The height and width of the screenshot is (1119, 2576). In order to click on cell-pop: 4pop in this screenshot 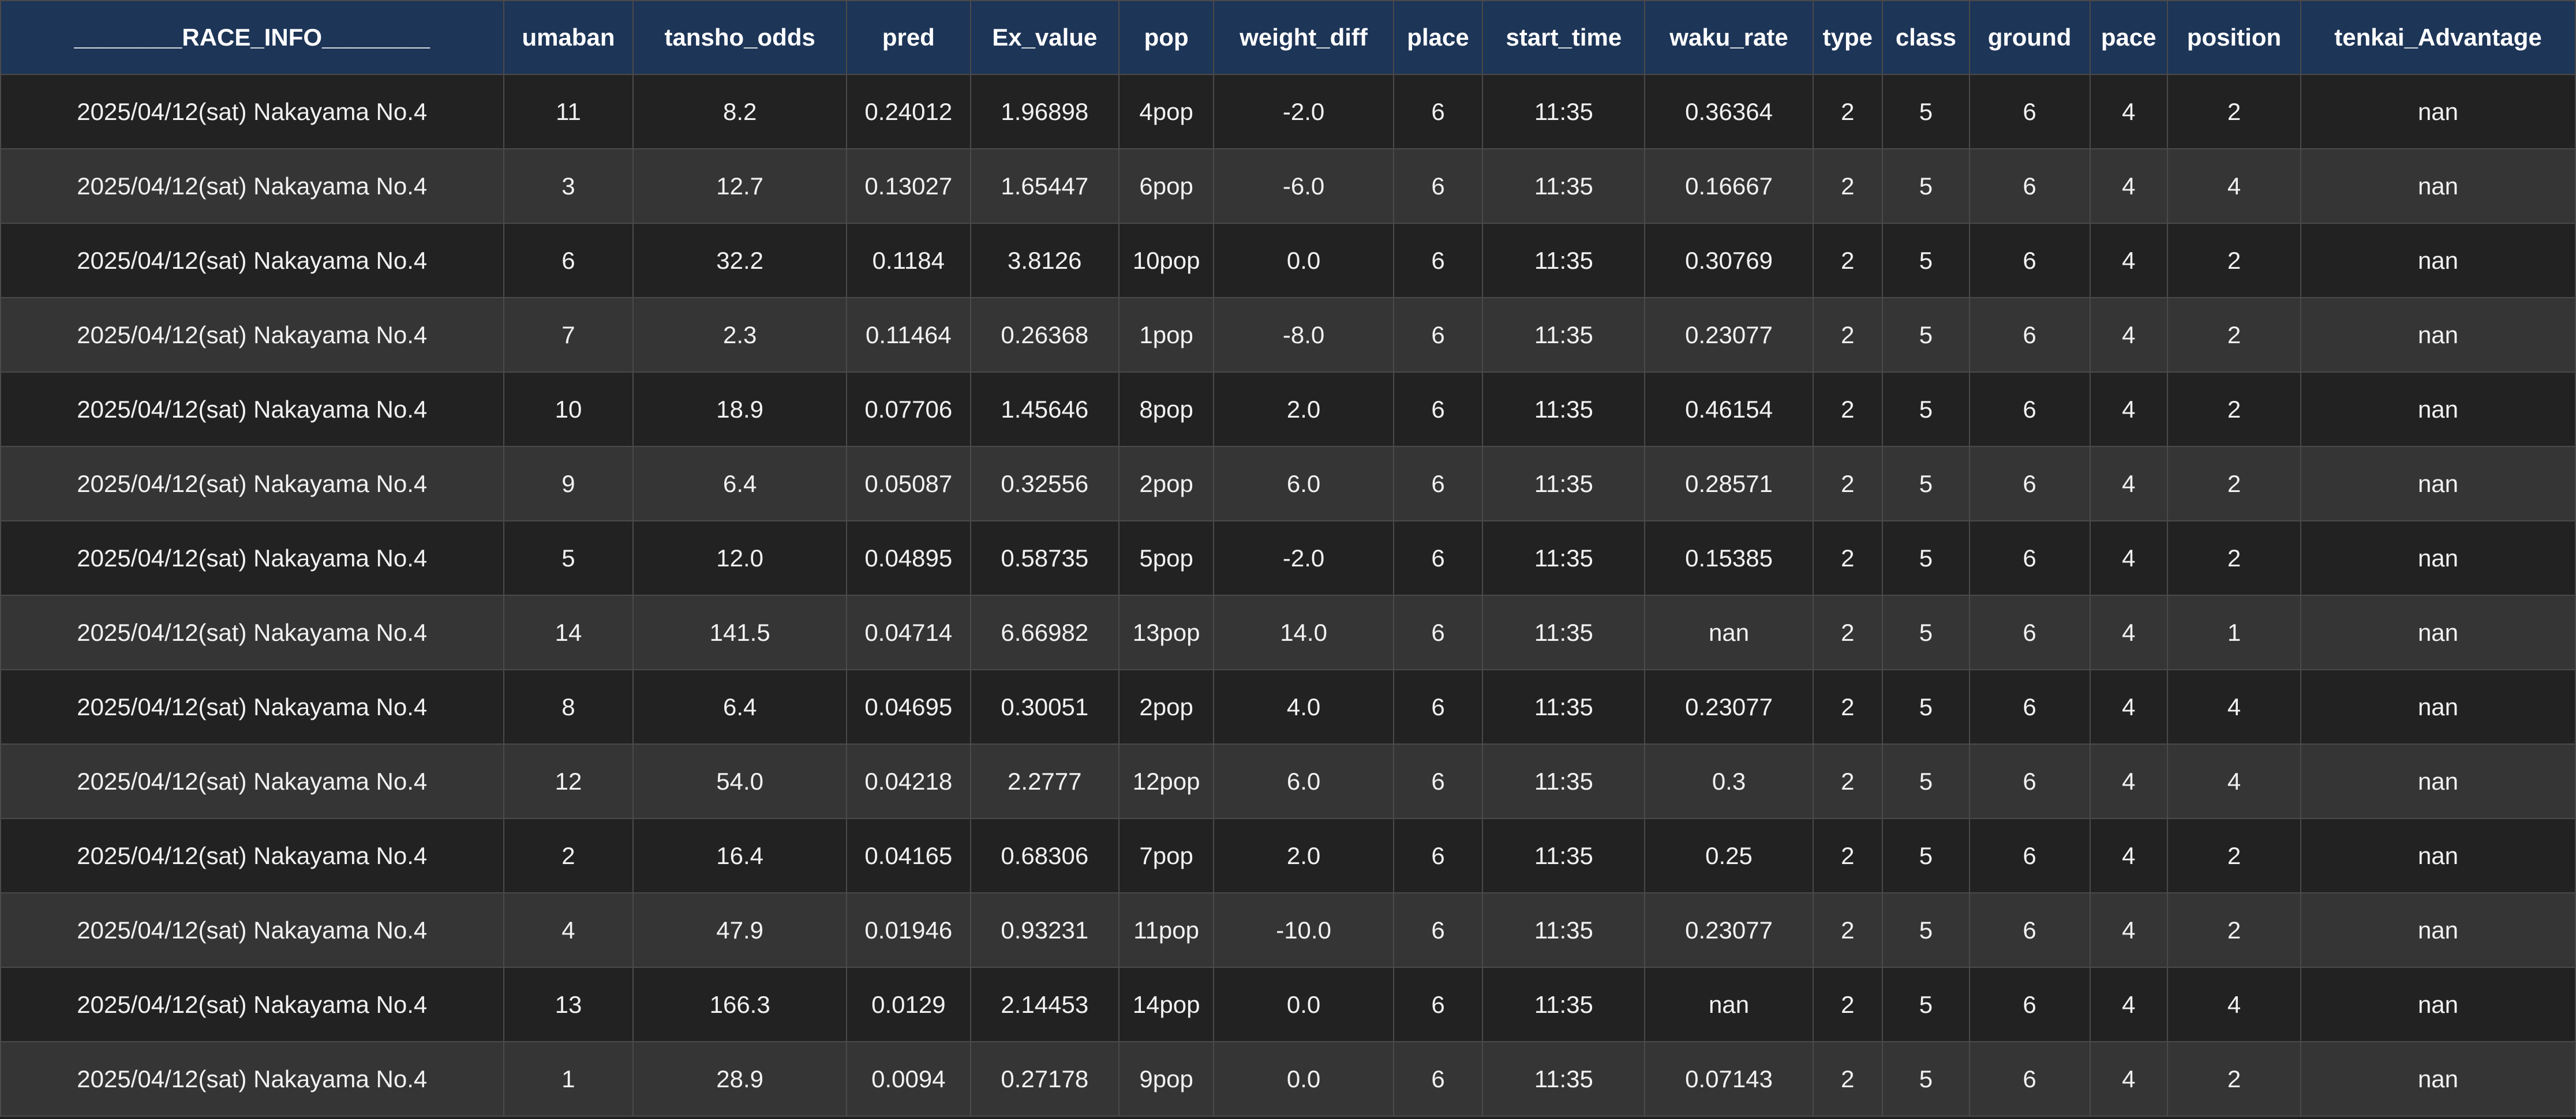, I will do `click(1166, 111)`.